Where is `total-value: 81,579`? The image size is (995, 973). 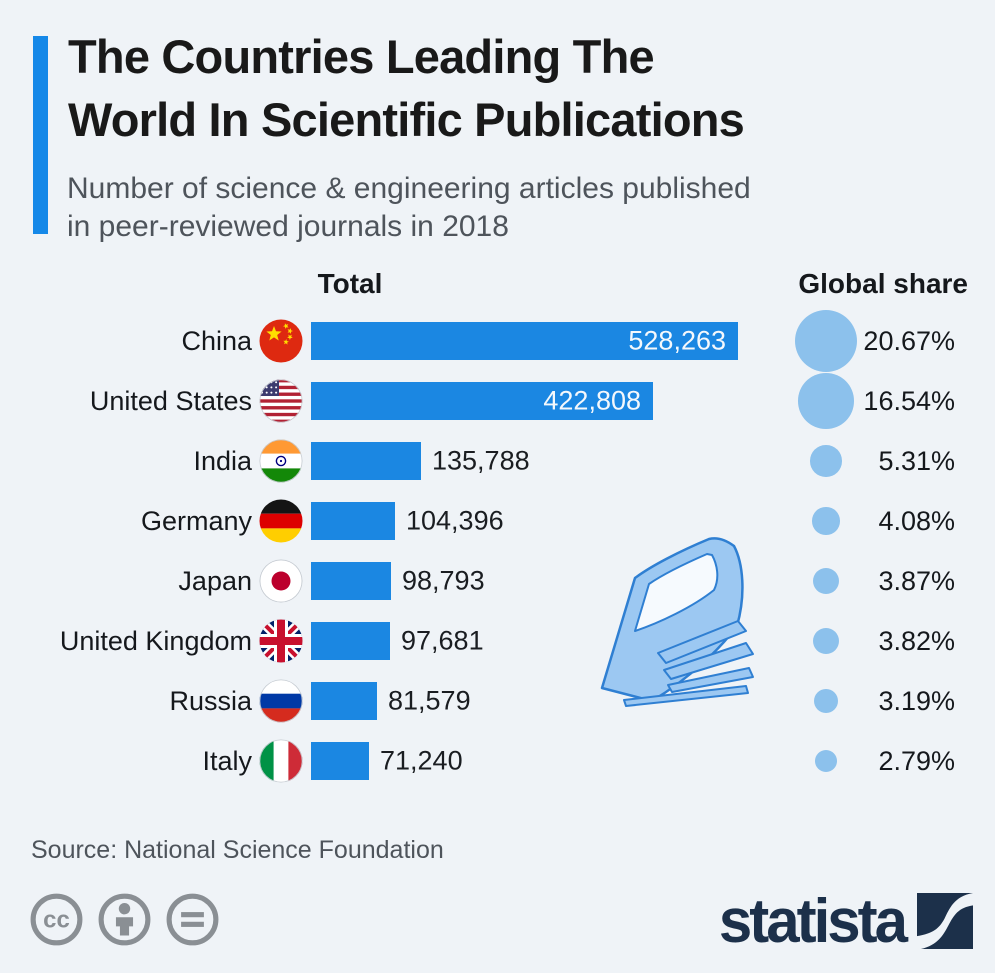 total-value: 81,579 is located at coordinates (429, 700).